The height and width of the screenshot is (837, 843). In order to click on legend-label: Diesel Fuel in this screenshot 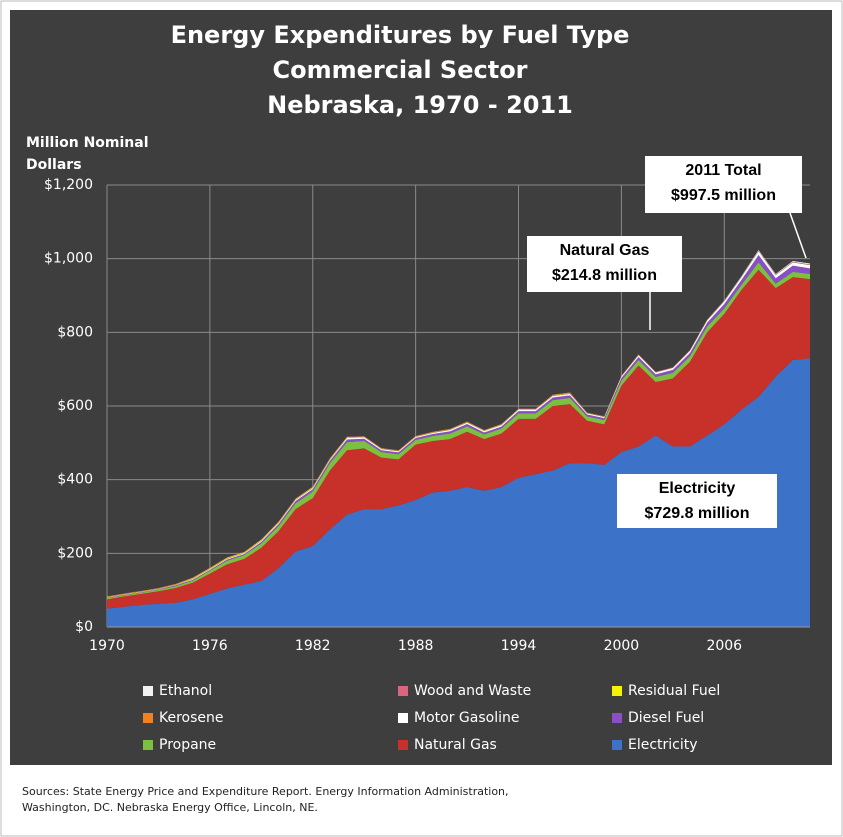, I will do `click(666, 718)`.